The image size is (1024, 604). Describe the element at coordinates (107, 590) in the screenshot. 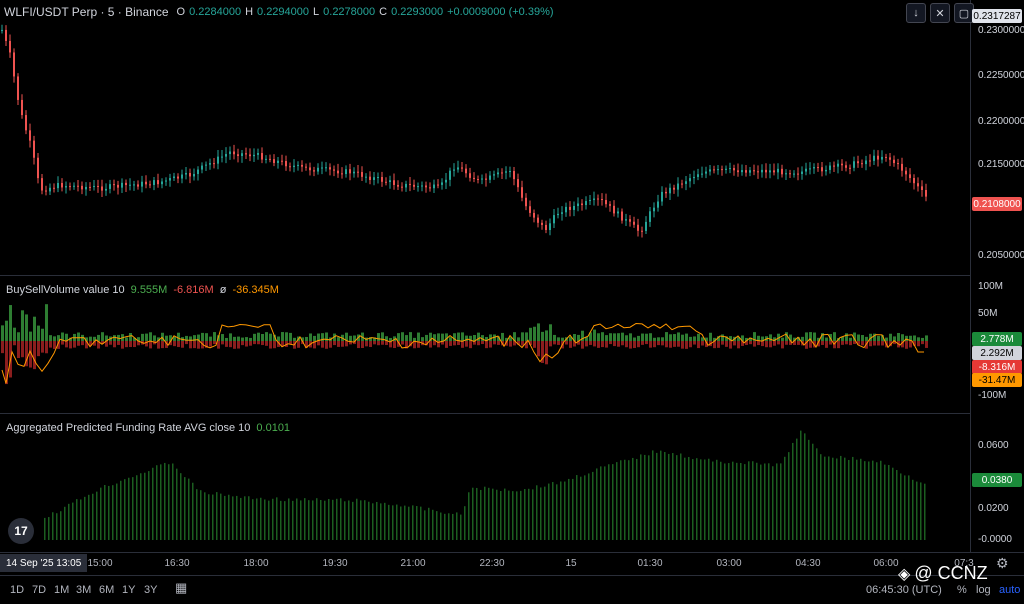

I see `range-button-6m: 6M` at that location.